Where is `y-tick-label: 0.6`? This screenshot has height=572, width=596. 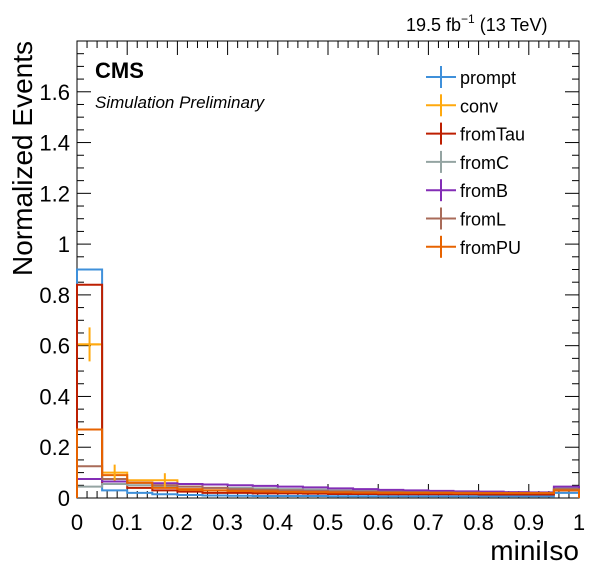 y-tick-label: 0.6 is located at coordinates (54, 346).